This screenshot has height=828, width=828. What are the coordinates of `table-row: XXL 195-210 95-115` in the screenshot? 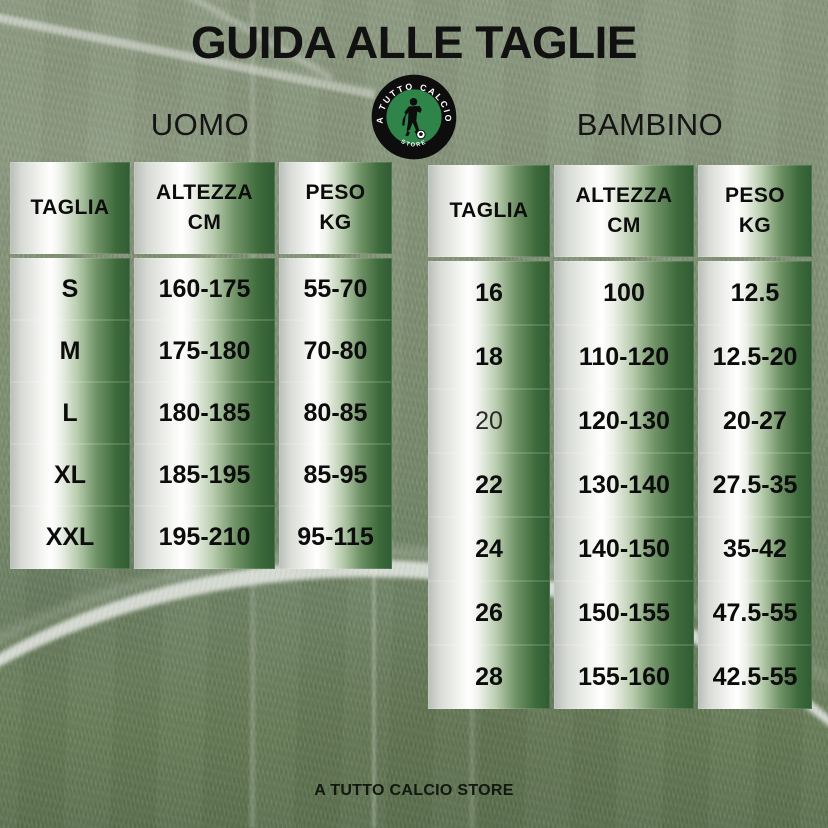 It's located at (201, 537).